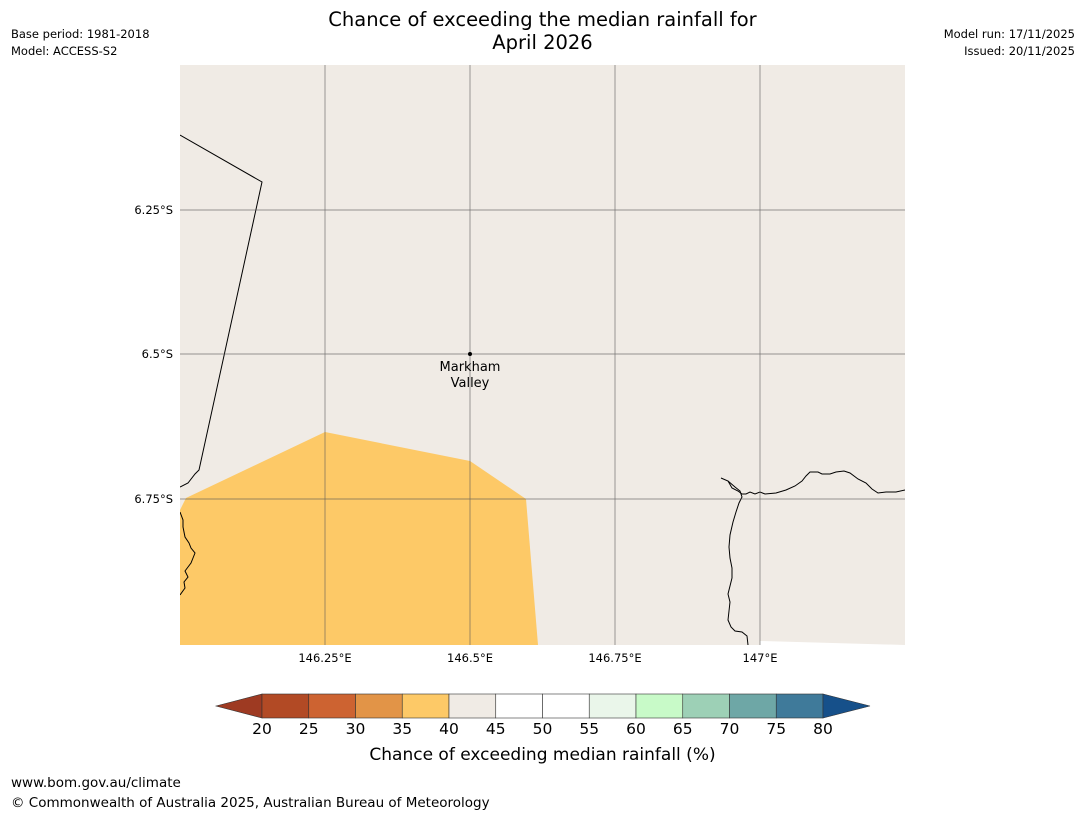 The height and width of the screenshot is (816, 1085). Describe the element at coordinates (832, 643) in the screenshot. I see `white-edge-region` at that location.